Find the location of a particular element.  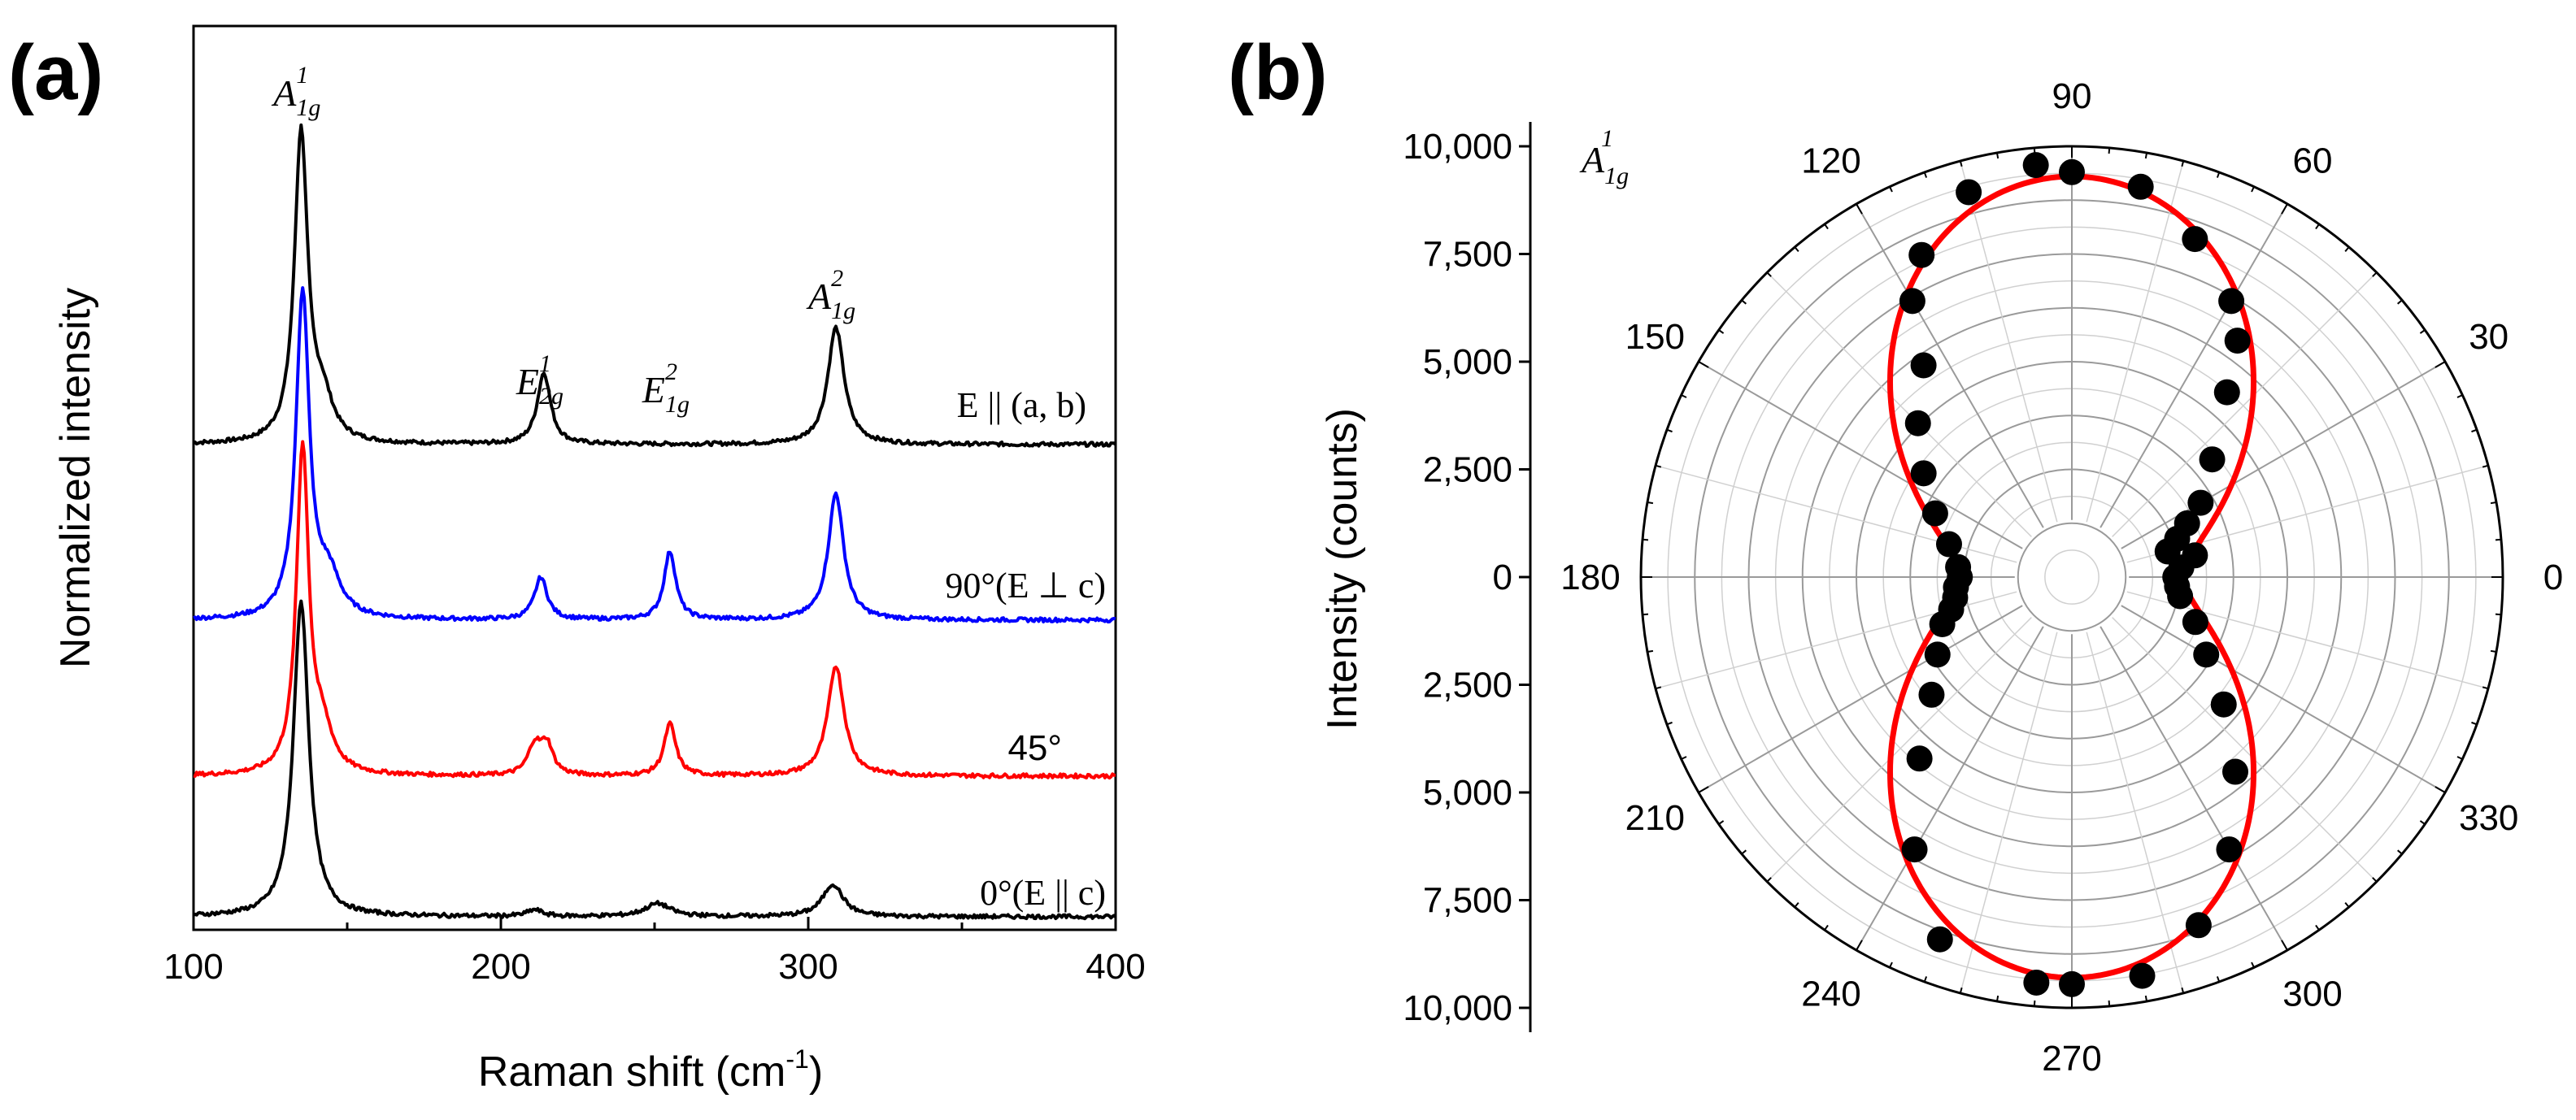

series-label: 90°(E ⊥ c) is located at coordinates (1025, 586).